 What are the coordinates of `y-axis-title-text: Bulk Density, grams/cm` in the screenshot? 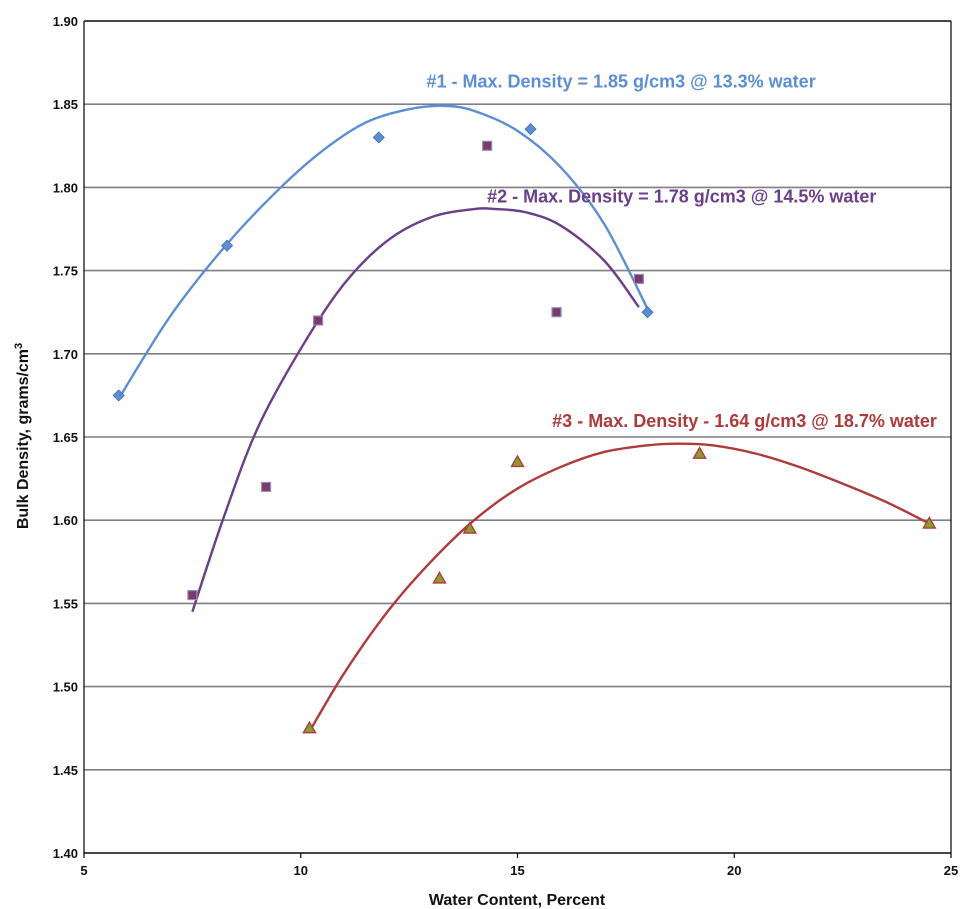 It's located at (23, 439).